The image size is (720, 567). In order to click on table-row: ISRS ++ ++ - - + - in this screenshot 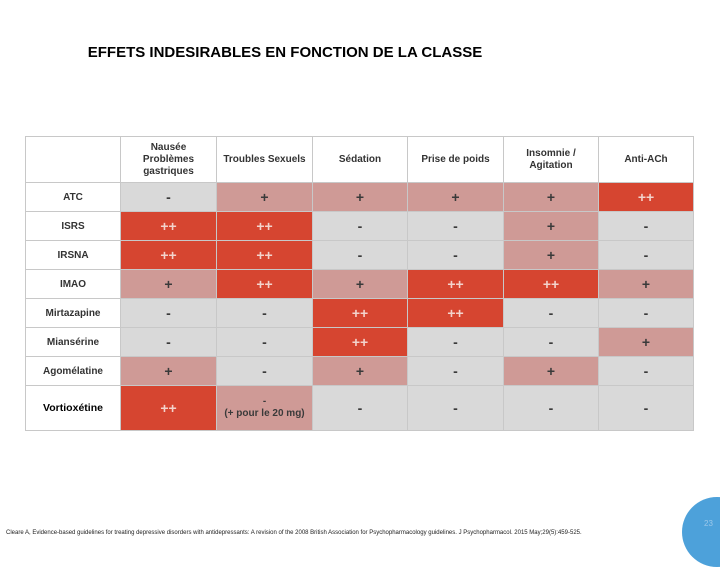, I will do `click(359, 226)`.